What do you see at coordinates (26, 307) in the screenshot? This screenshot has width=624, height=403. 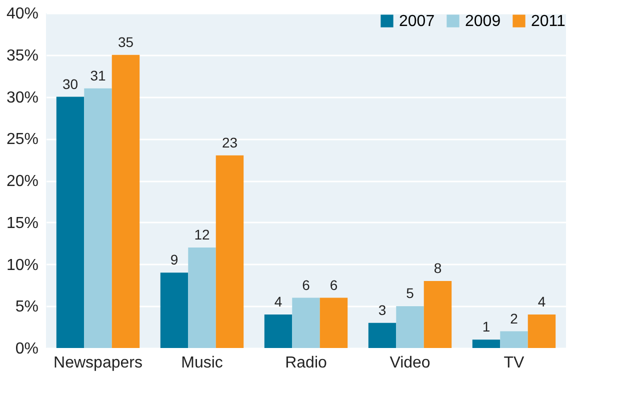 I see `y-tick-label: 5%` at bounding box center [26, 307].